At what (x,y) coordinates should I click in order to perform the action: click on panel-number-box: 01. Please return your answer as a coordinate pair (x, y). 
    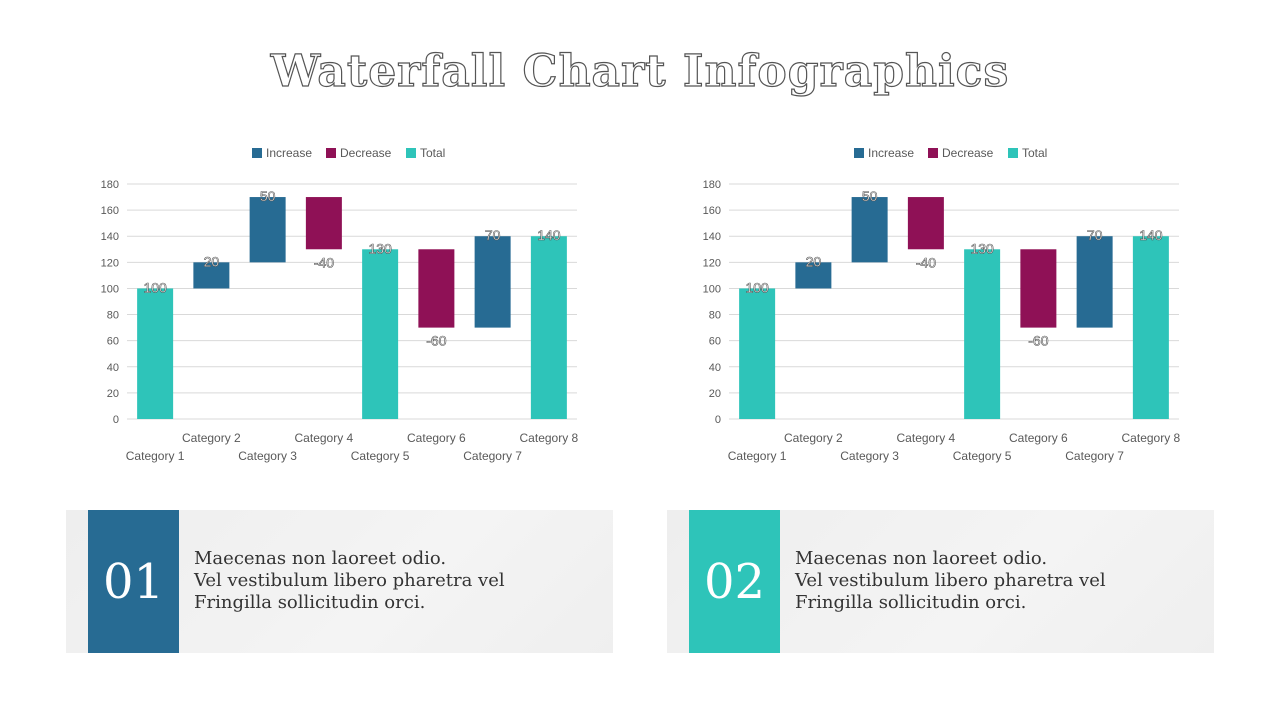
    Looking at the image, I should click on (133, 581).